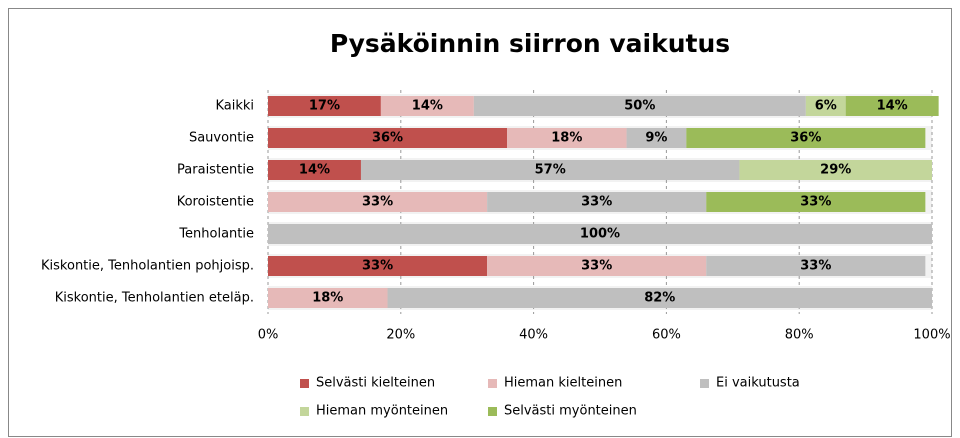 This screenshot has height=438, width=960. Describe the element at coordinates (666, 335) in the screenshot. I see `x-tick-label: 60%` at that location.